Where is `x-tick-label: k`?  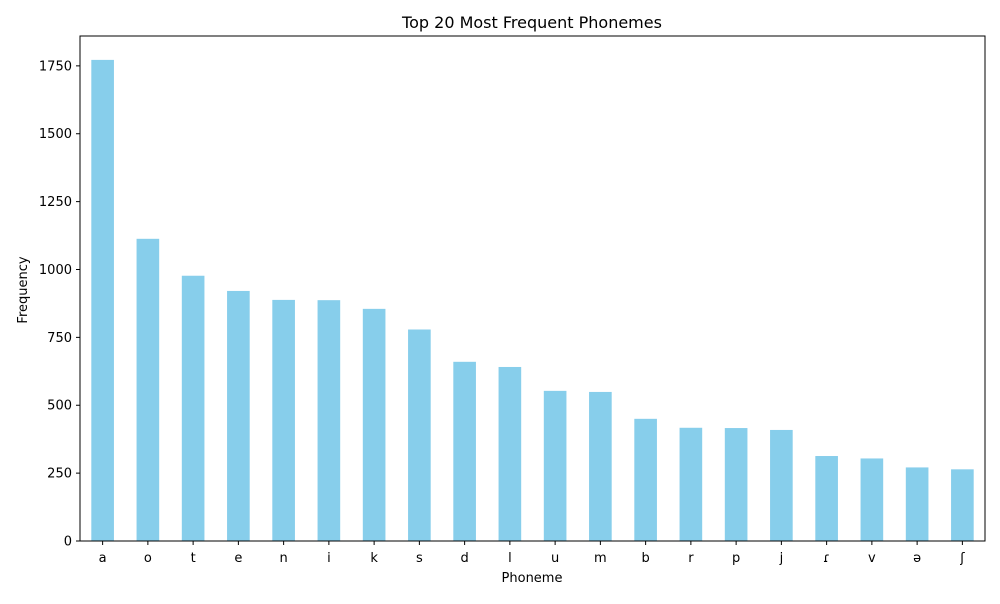 x-tick-label: k is located at coordinates (374, 558).